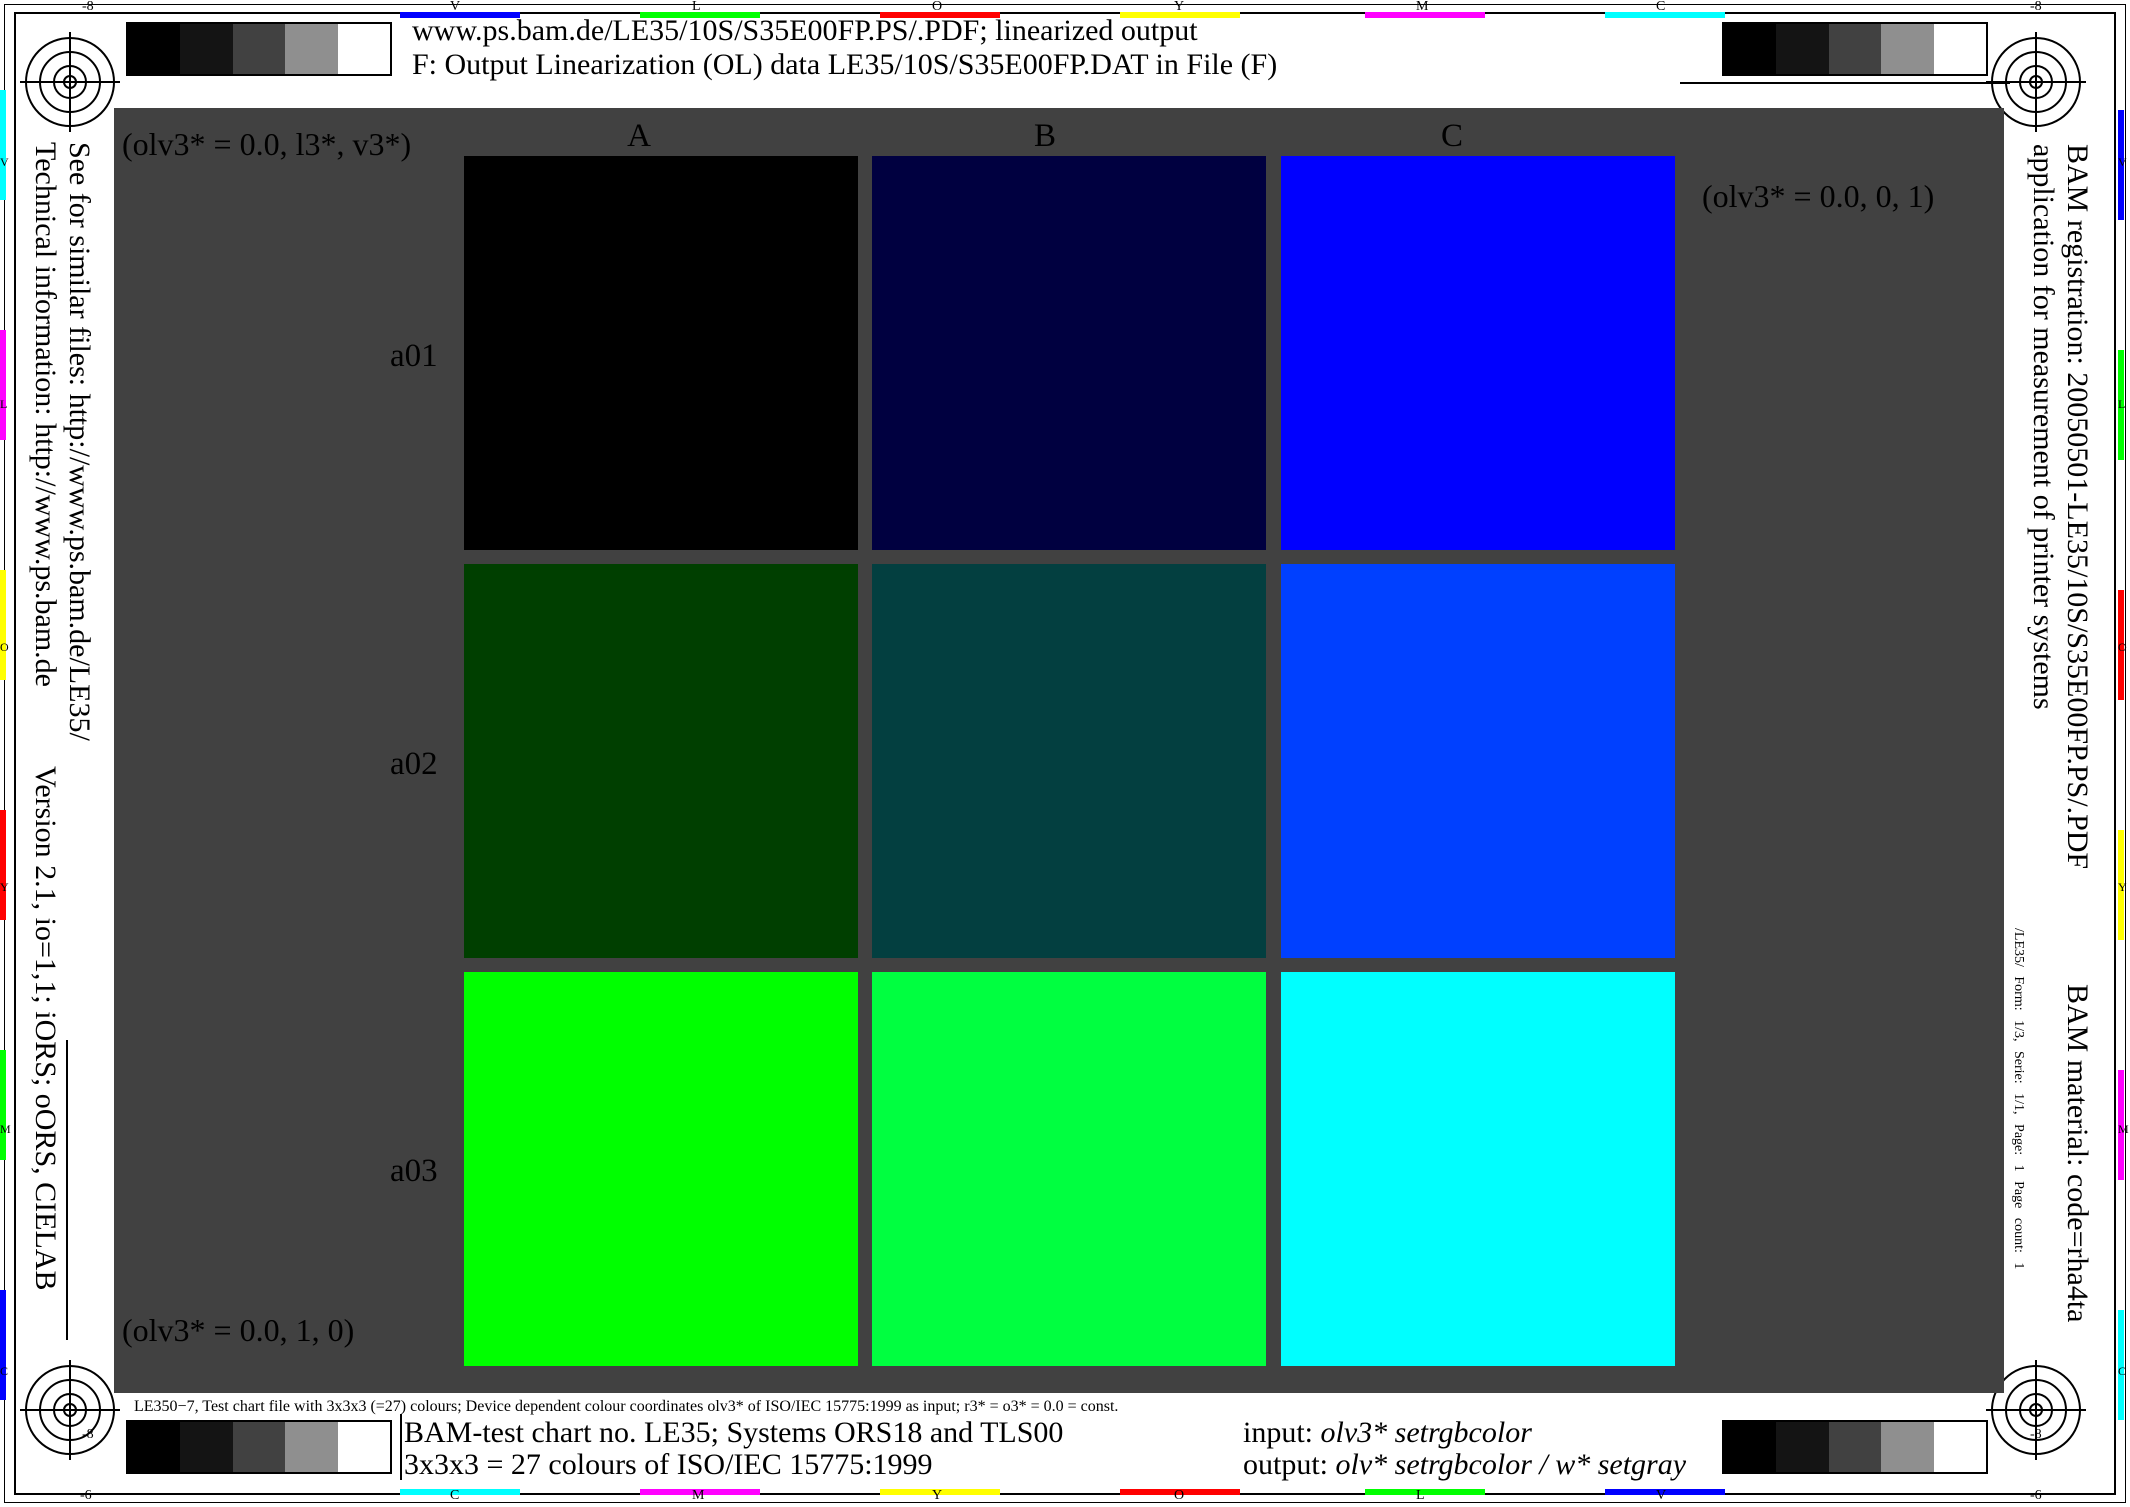  What do you see at coordinates (2122, 1371) in the screenshot?
I see `right-edge-label-c: C` at bounding box center [2122, 1371].